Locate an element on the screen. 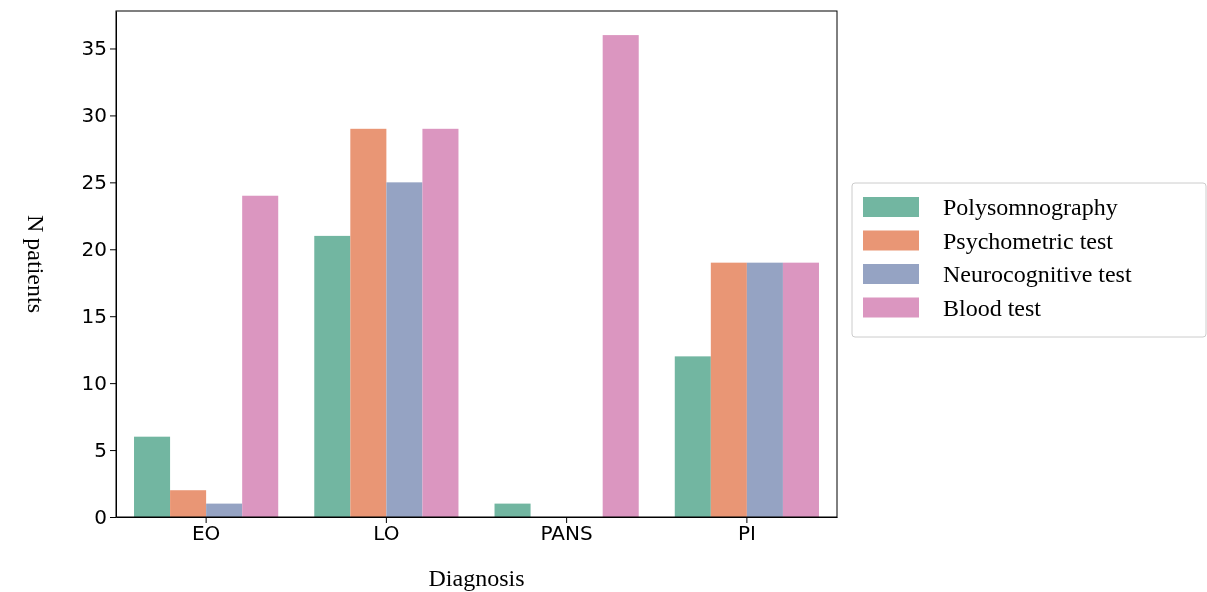 Image resolution: width=1207 pixels, height=592 pixels. x-axis-title: Diagnosis is located at coordinates (476, 578).